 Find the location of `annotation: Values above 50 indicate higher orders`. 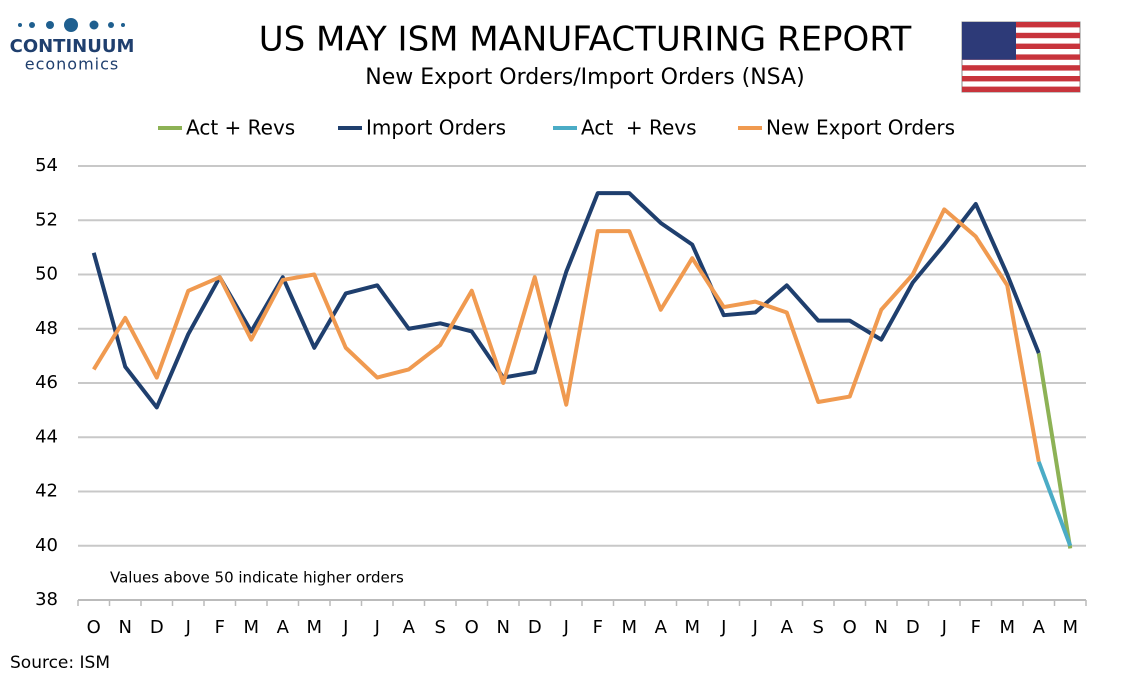

annotation: Values above 50 indicate higher orders is located at coordinates (257, 578).